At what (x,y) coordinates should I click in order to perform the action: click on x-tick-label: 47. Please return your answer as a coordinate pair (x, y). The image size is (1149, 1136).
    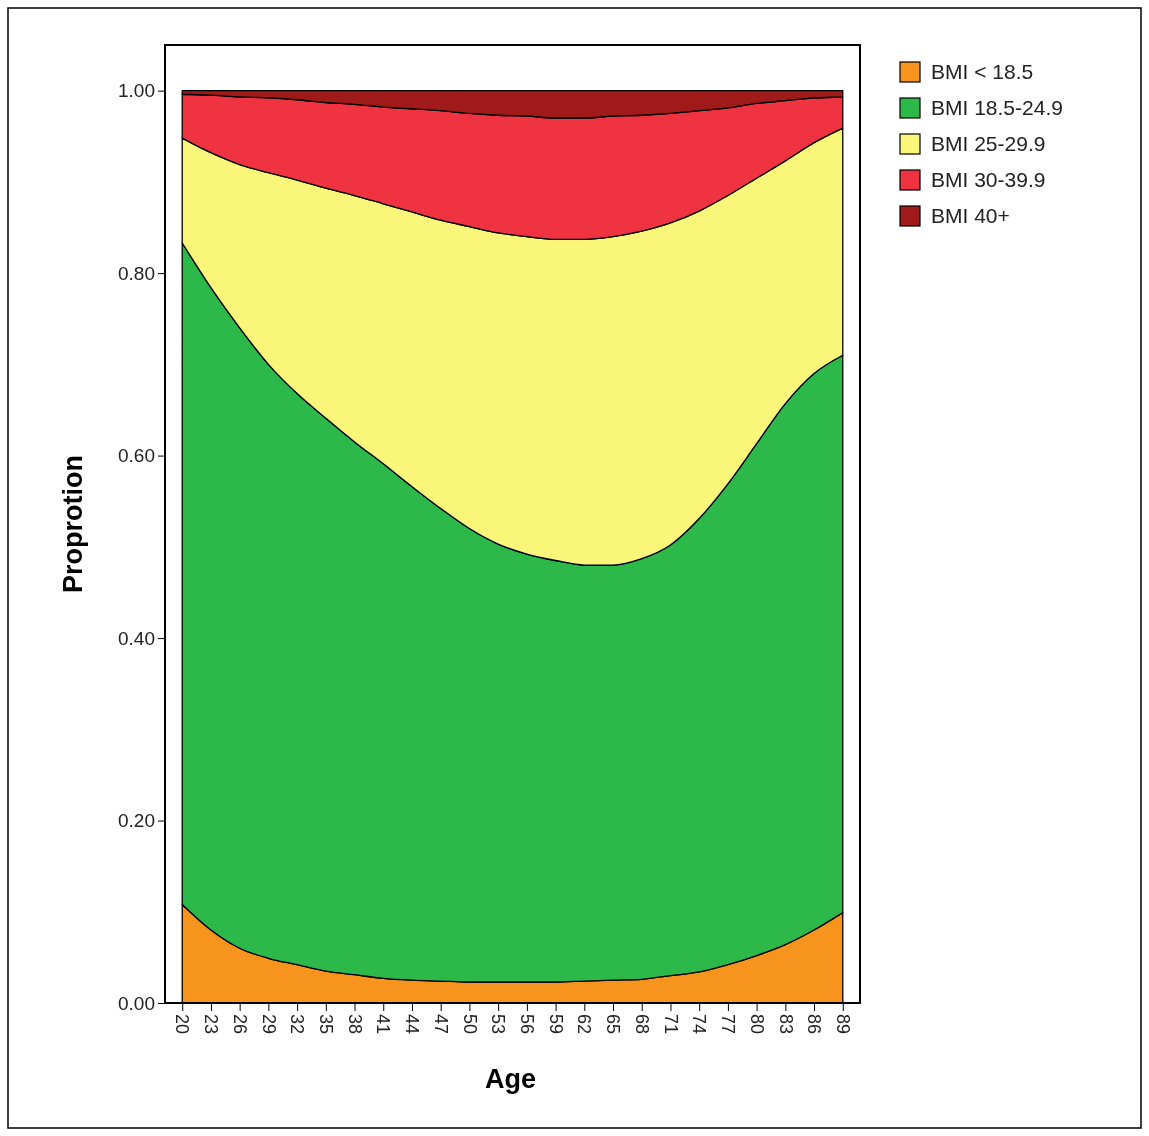
    Looking at the image, I should click on (440, 1024).